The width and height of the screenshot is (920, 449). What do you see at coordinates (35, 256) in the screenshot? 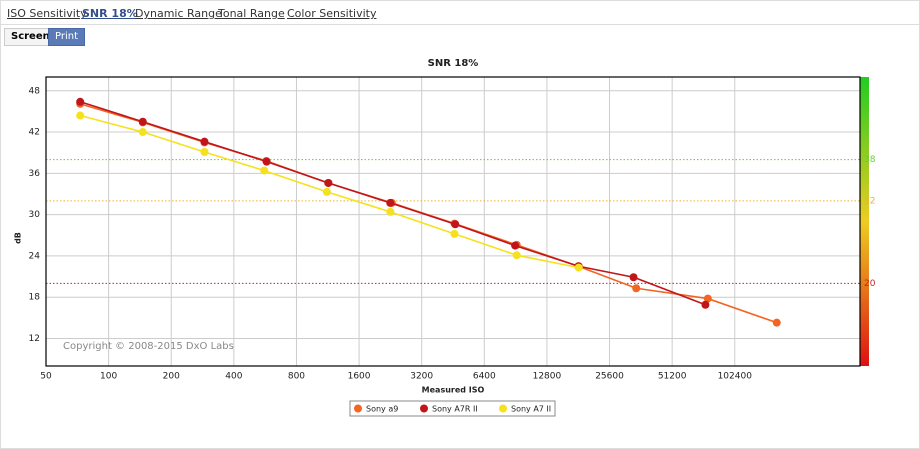
I see `y-tick-label: 24` at bounding box center [35, 256].